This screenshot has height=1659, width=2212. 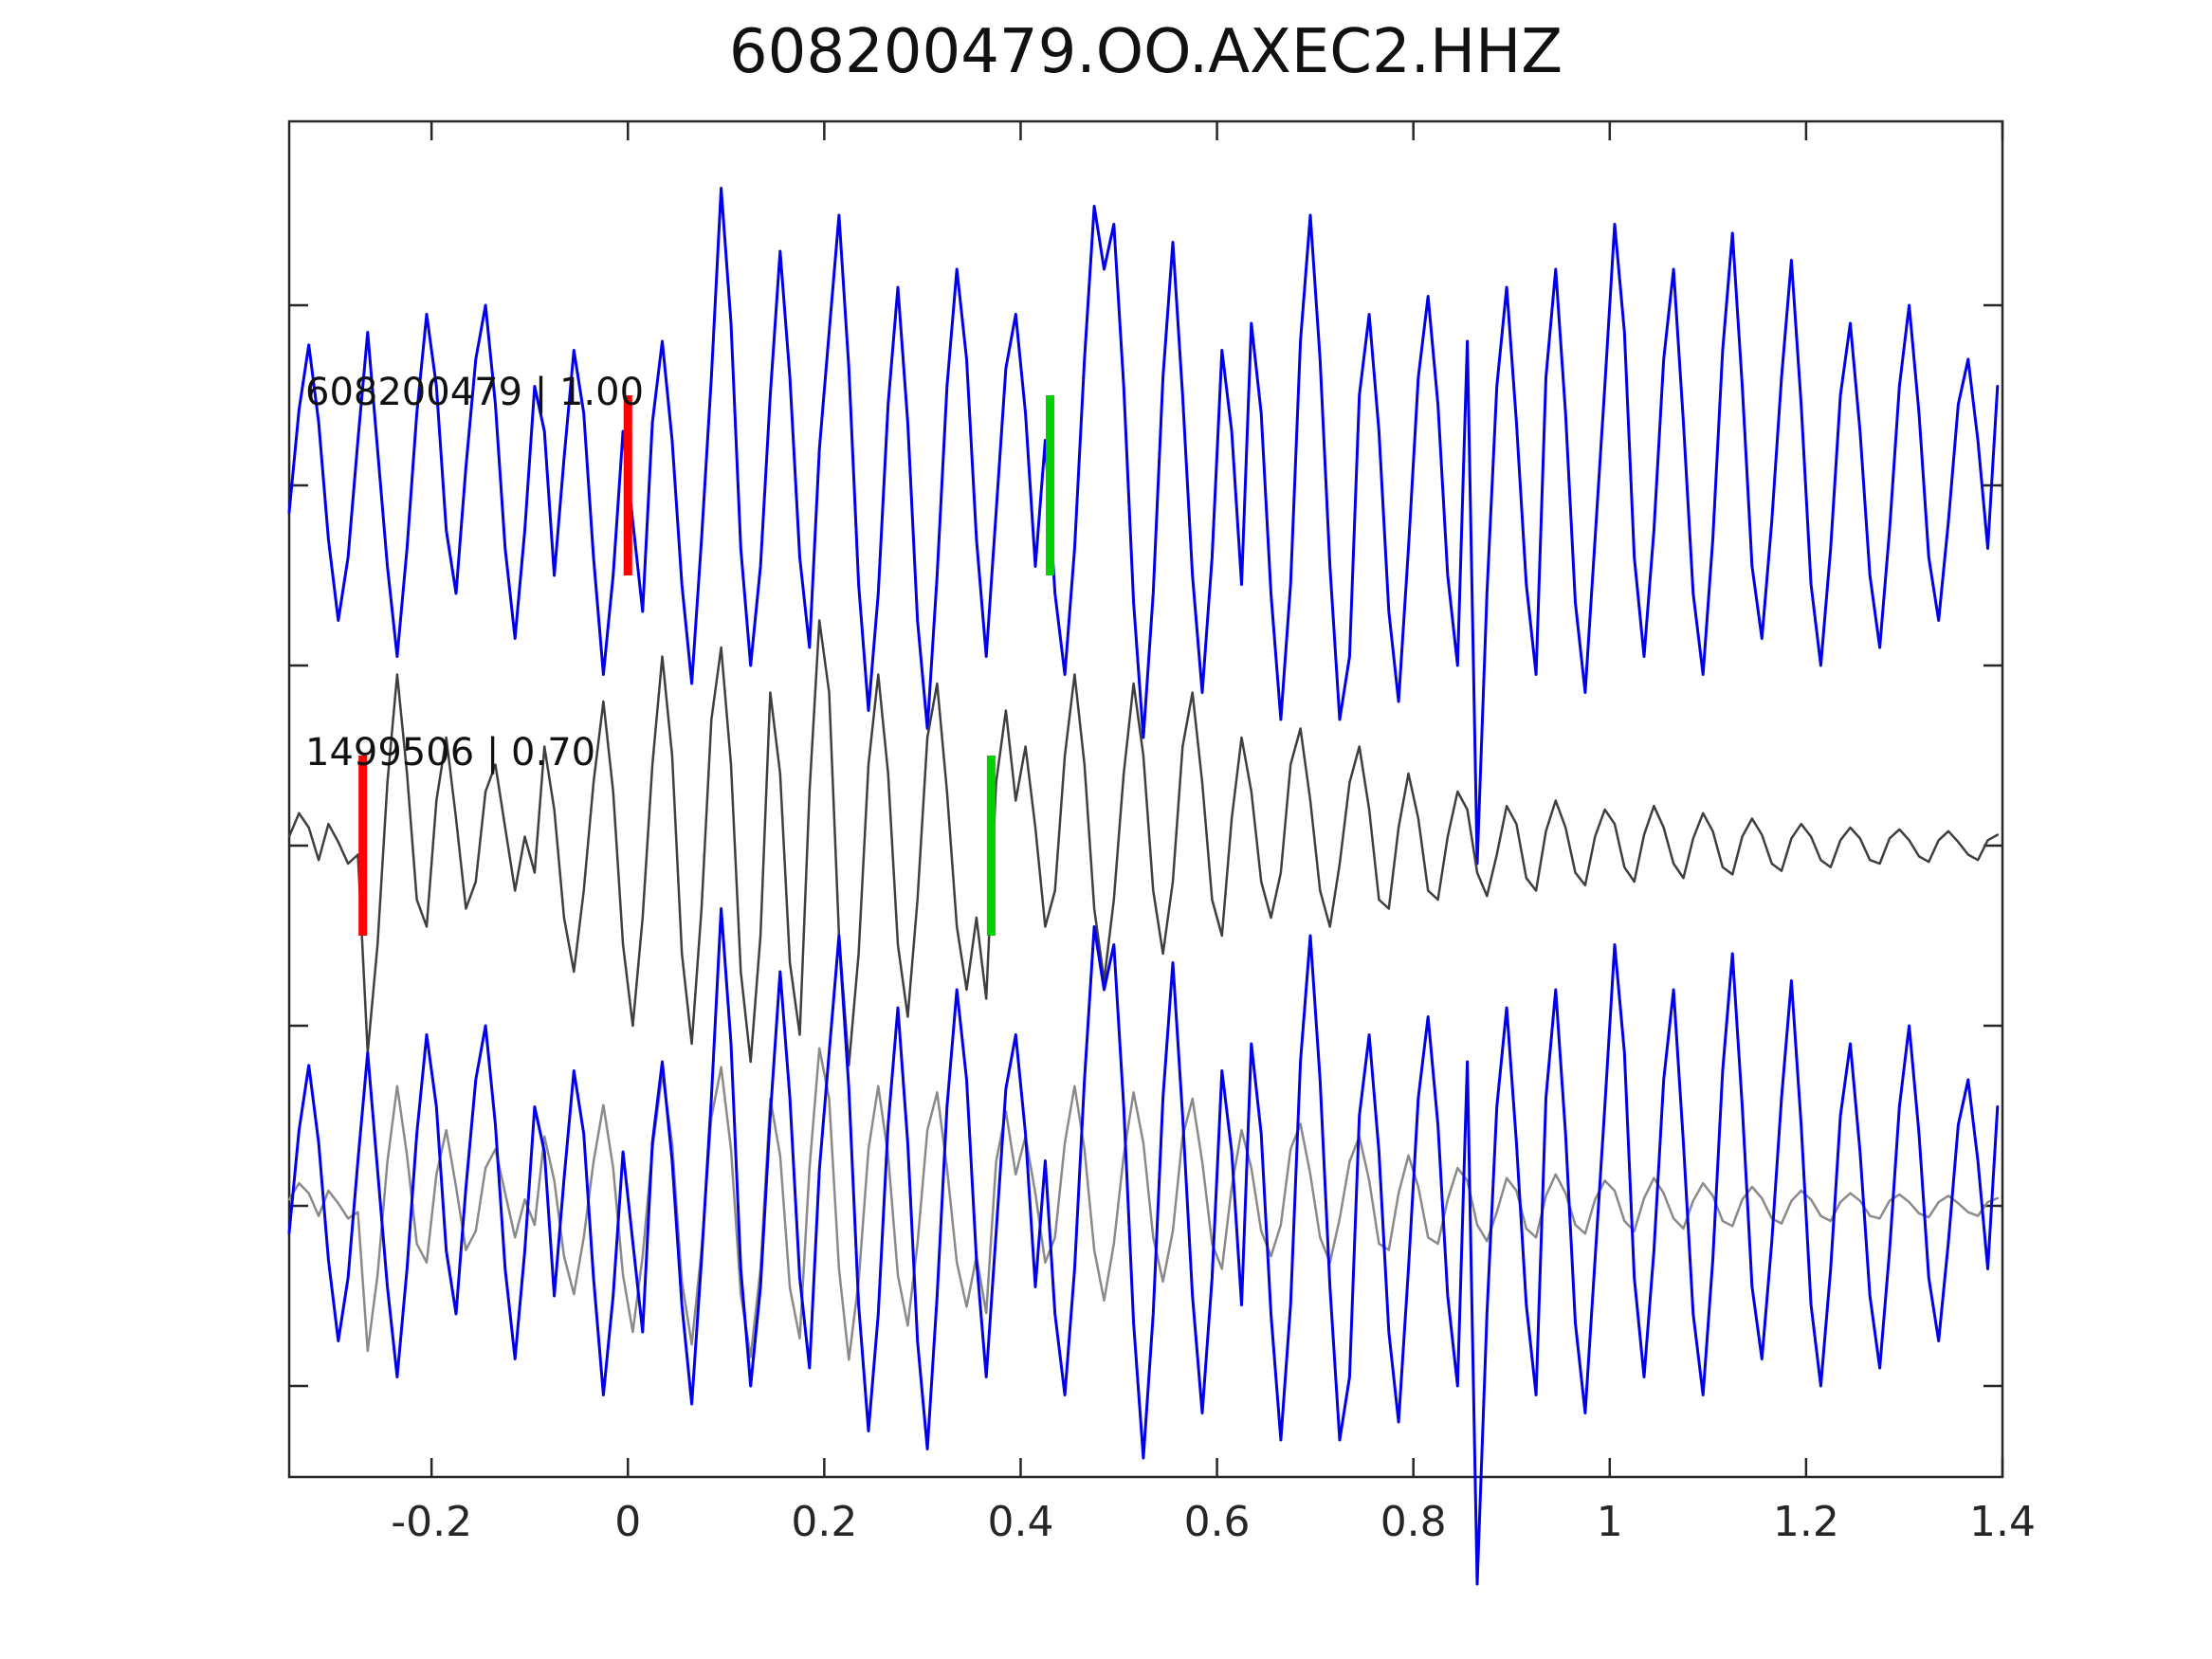 What do you see at coordinates (1413, 1522) in the screenshot?
I see `x-tick-label: 0.8` at bounding box center [1413, 1522].